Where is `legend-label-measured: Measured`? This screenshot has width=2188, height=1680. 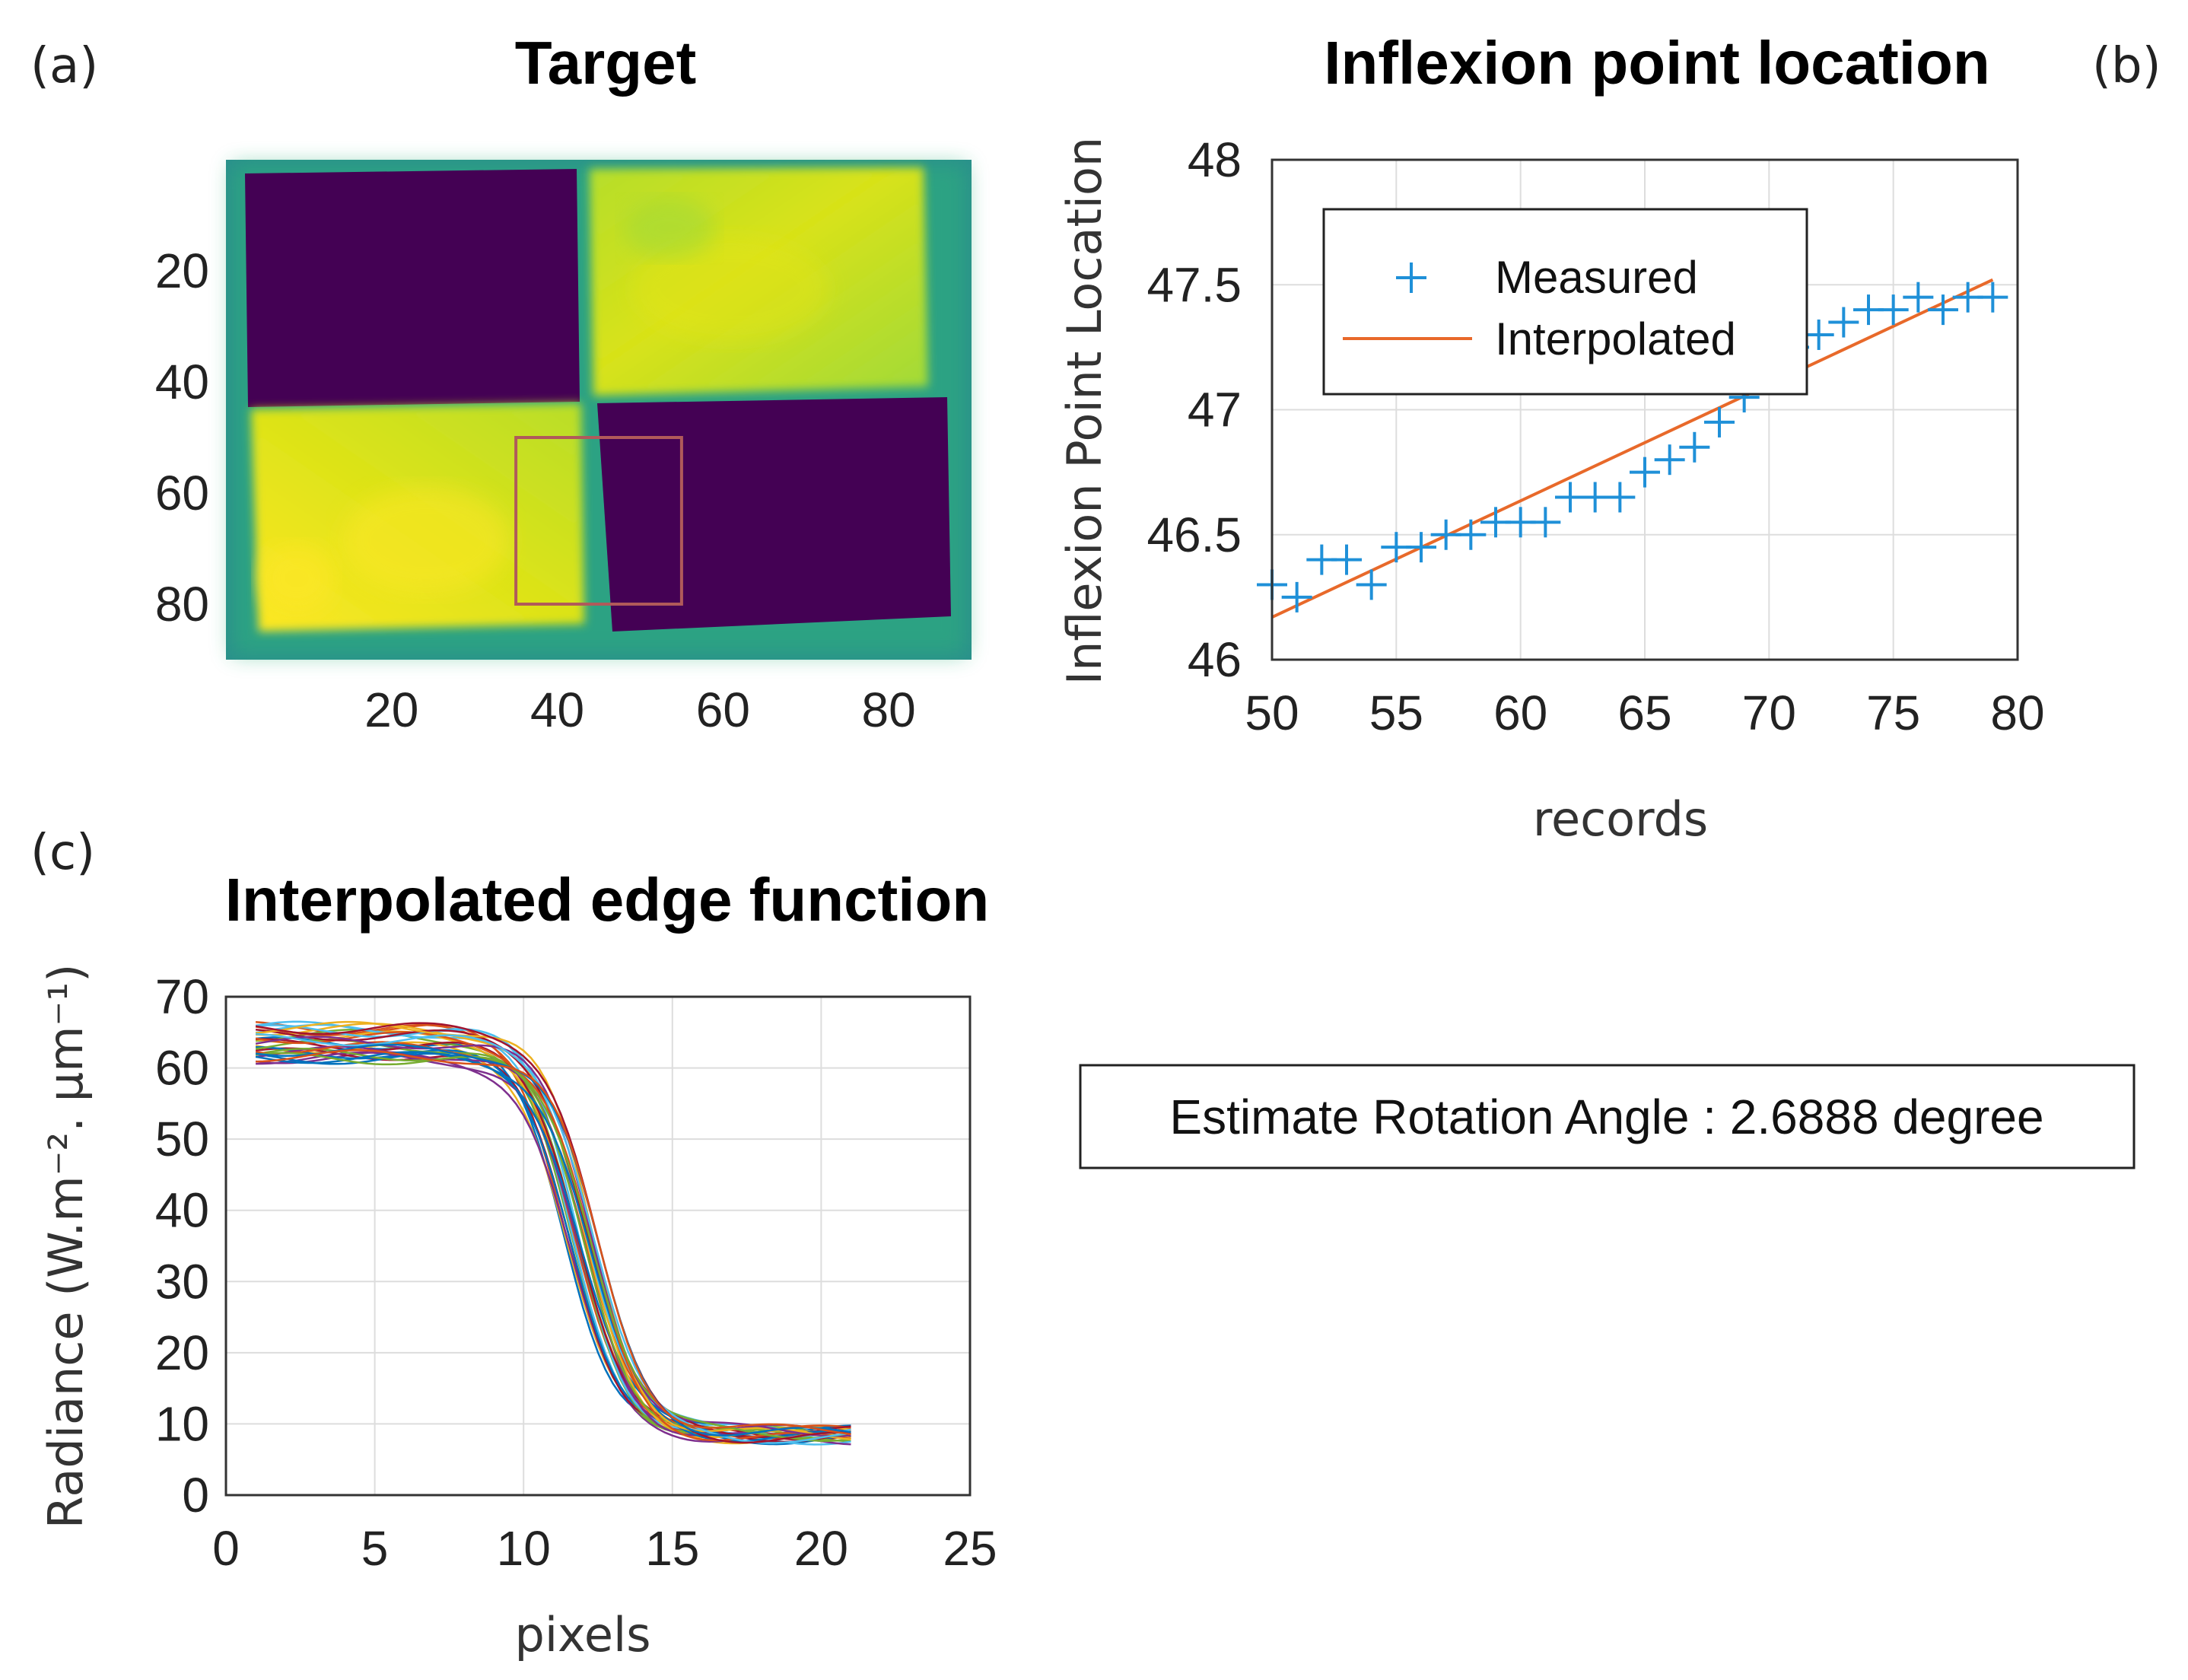 legend-label-measured: Measured is located at coordinates (1596, 277).